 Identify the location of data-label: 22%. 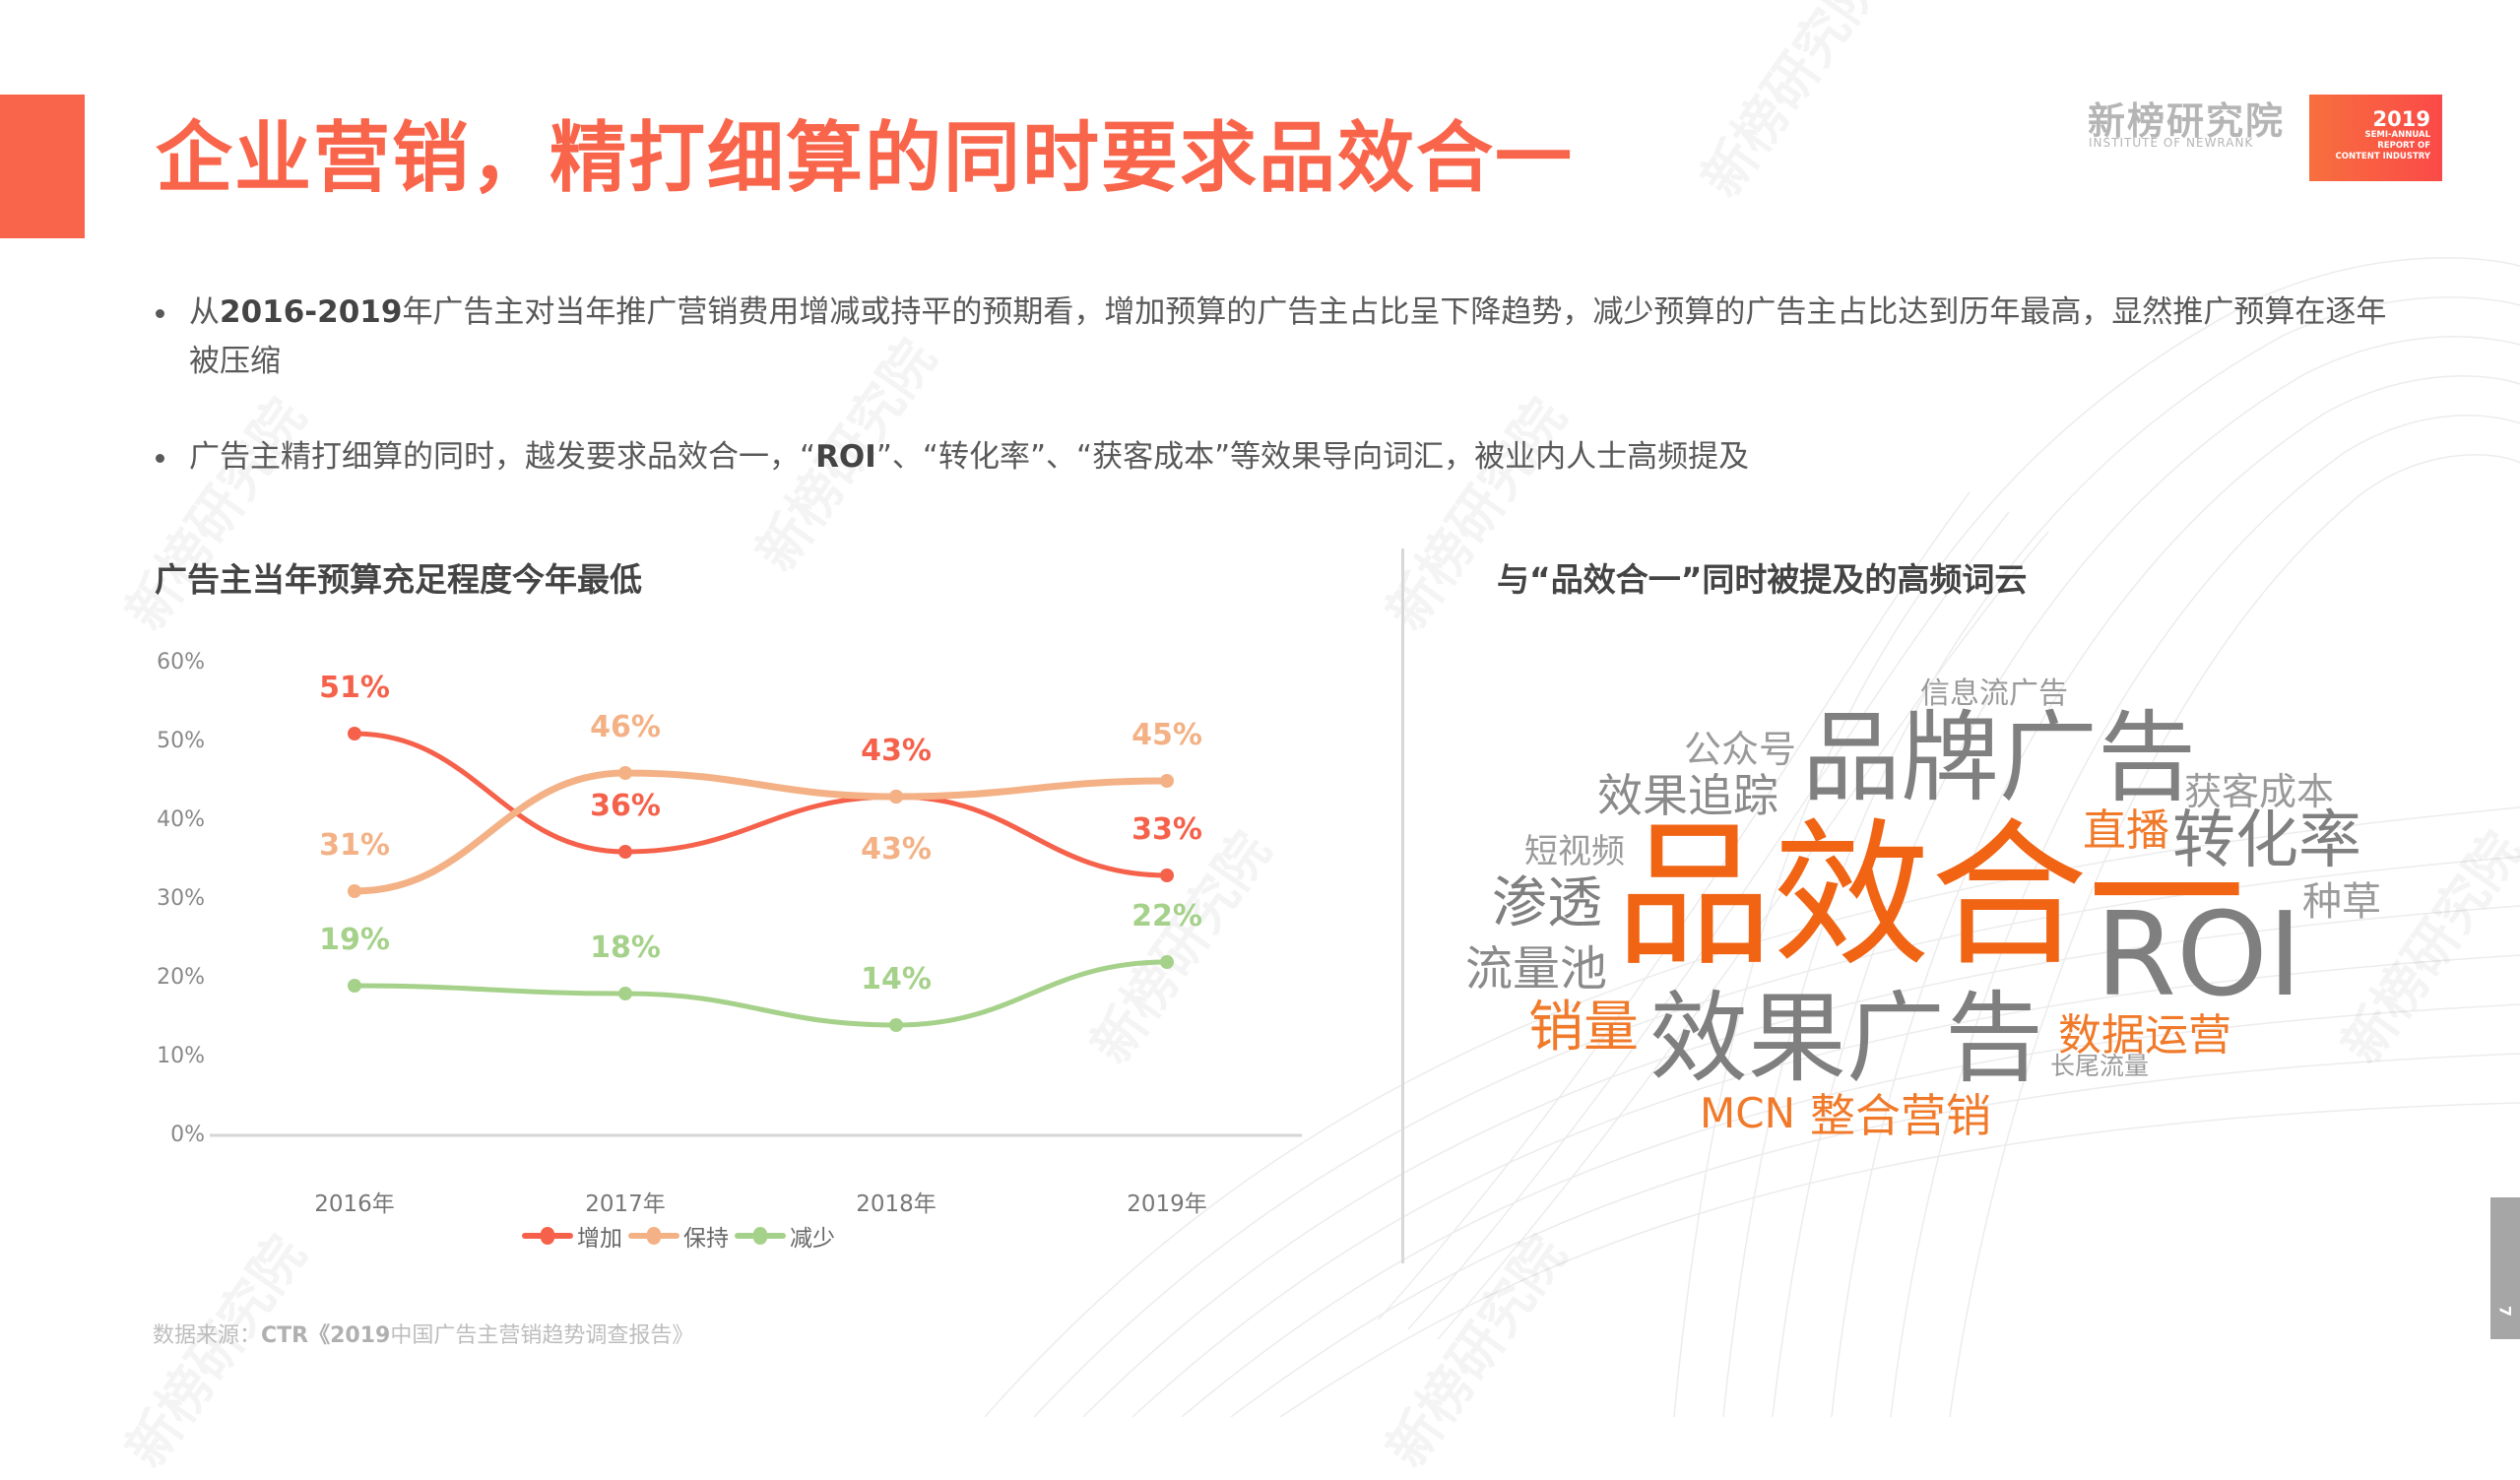
(1166, 916).